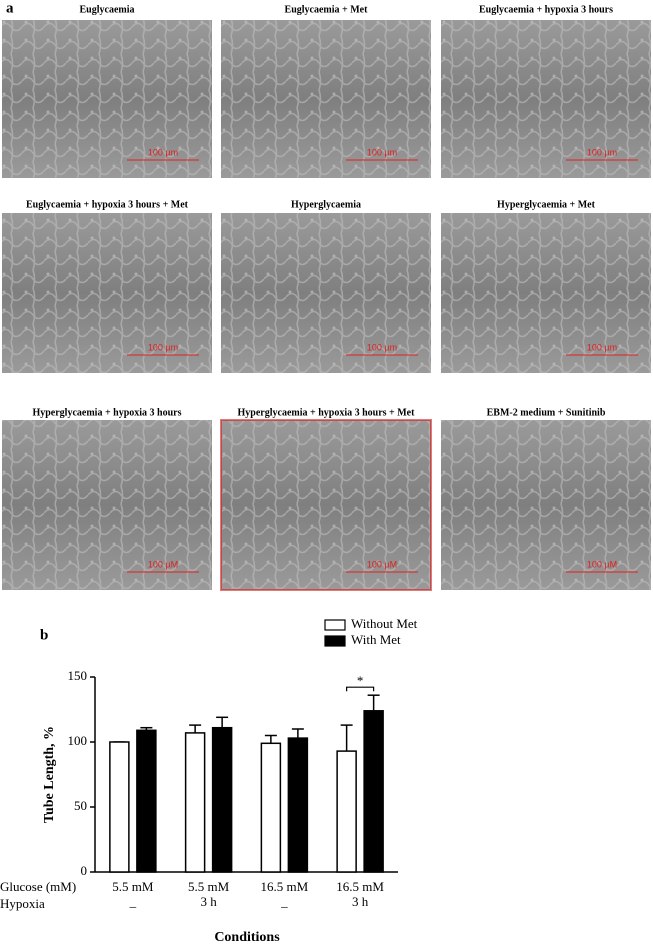 Image resolution: width=653 pixels, height=950 pixels. I want to click on y-tick-label: 150, so click(78, 675).